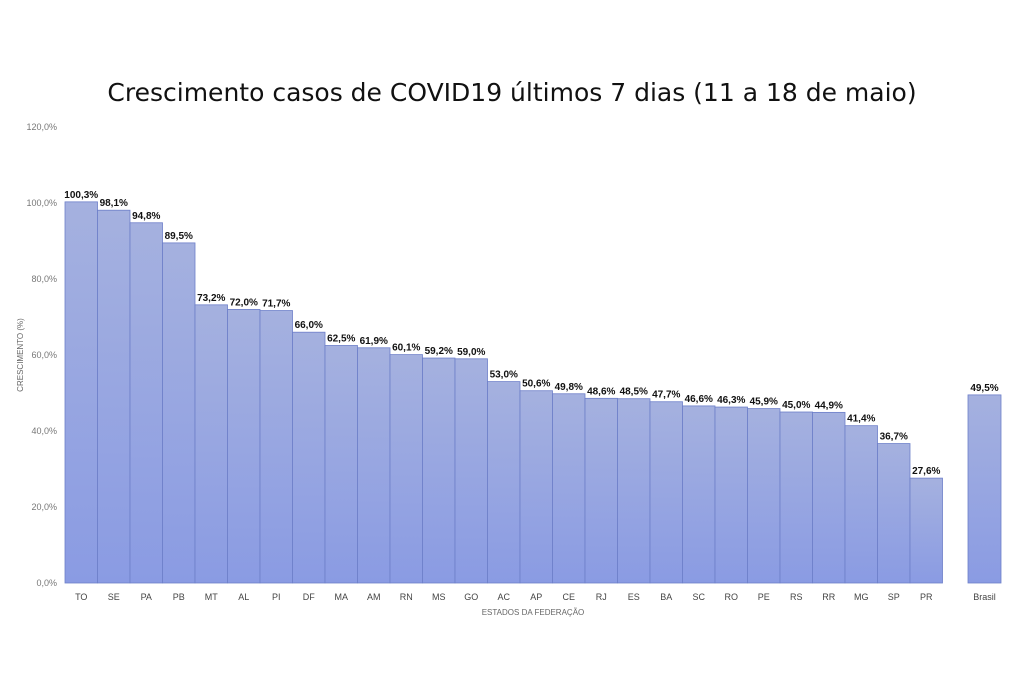 The width and height of the screenshot is (1024, 683). What do you see at coordinates (732, 597) in the screenshot?
I see `x-tick-label: RO` at bounding box center [732, 597].